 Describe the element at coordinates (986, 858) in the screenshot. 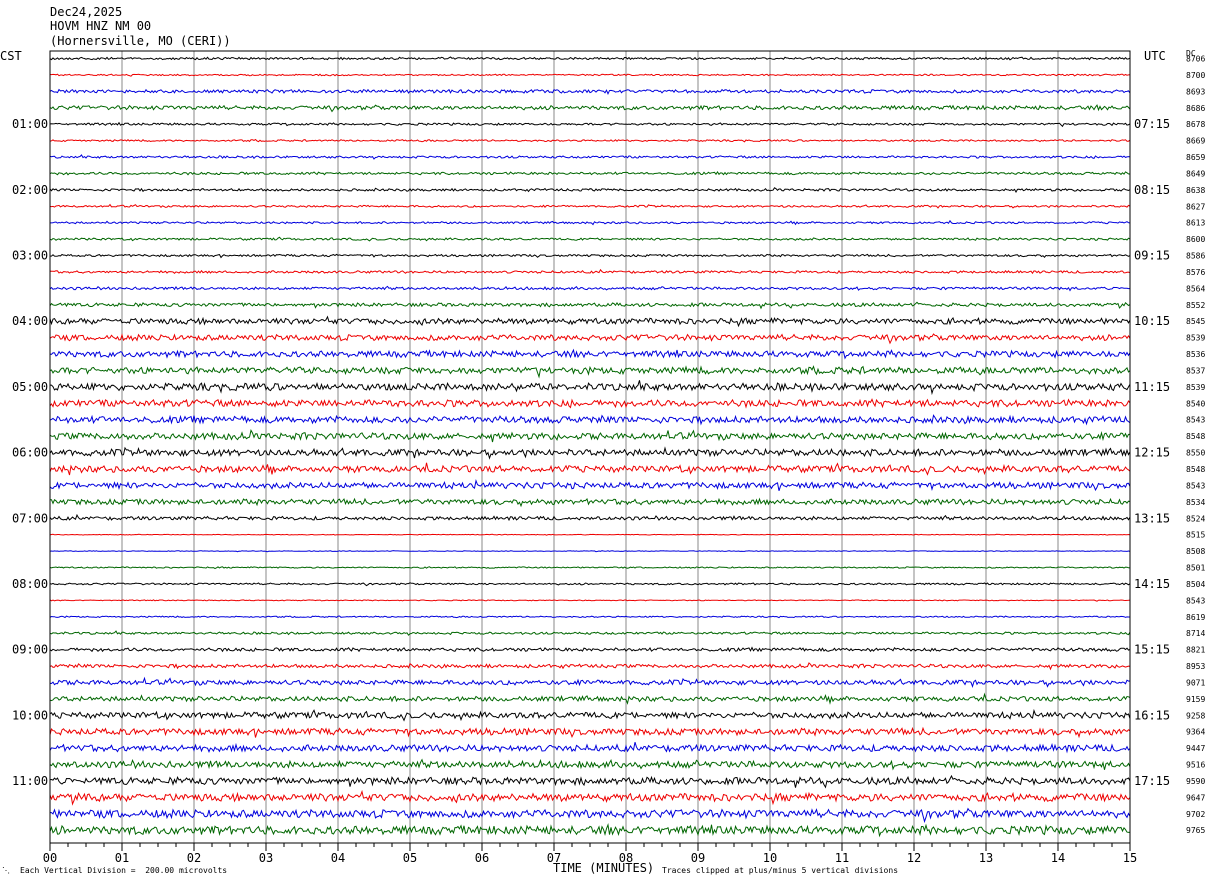

I see `x-tick-label: 13` at that location.